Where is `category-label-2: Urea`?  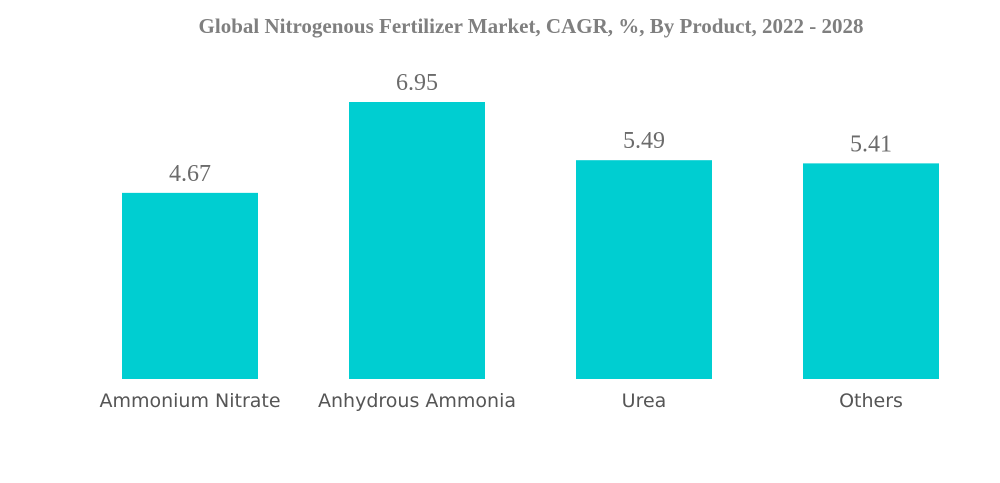
category-label-2: Urea is located at coordinates (644, 401).